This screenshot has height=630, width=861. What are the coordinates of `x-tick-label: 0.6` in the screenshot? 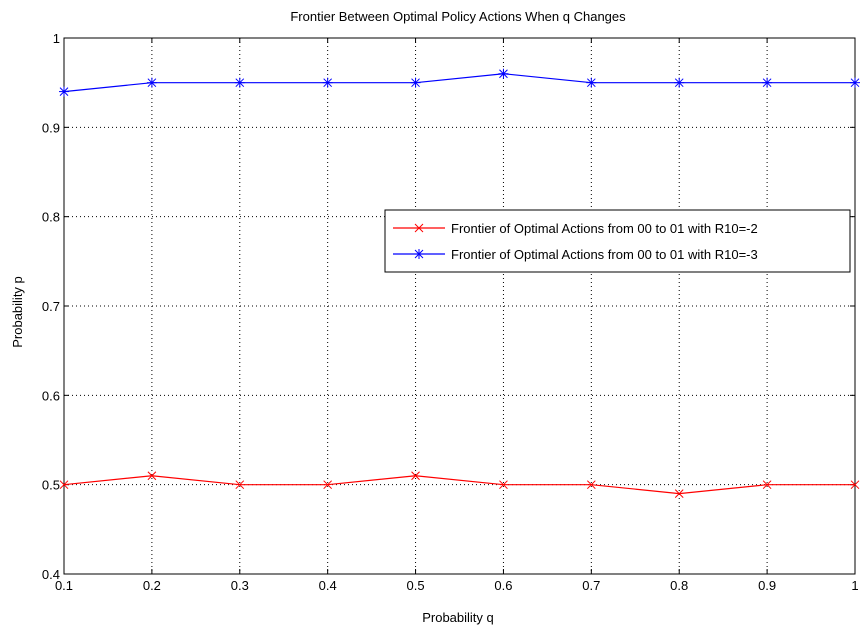 It's located at (503, 585).